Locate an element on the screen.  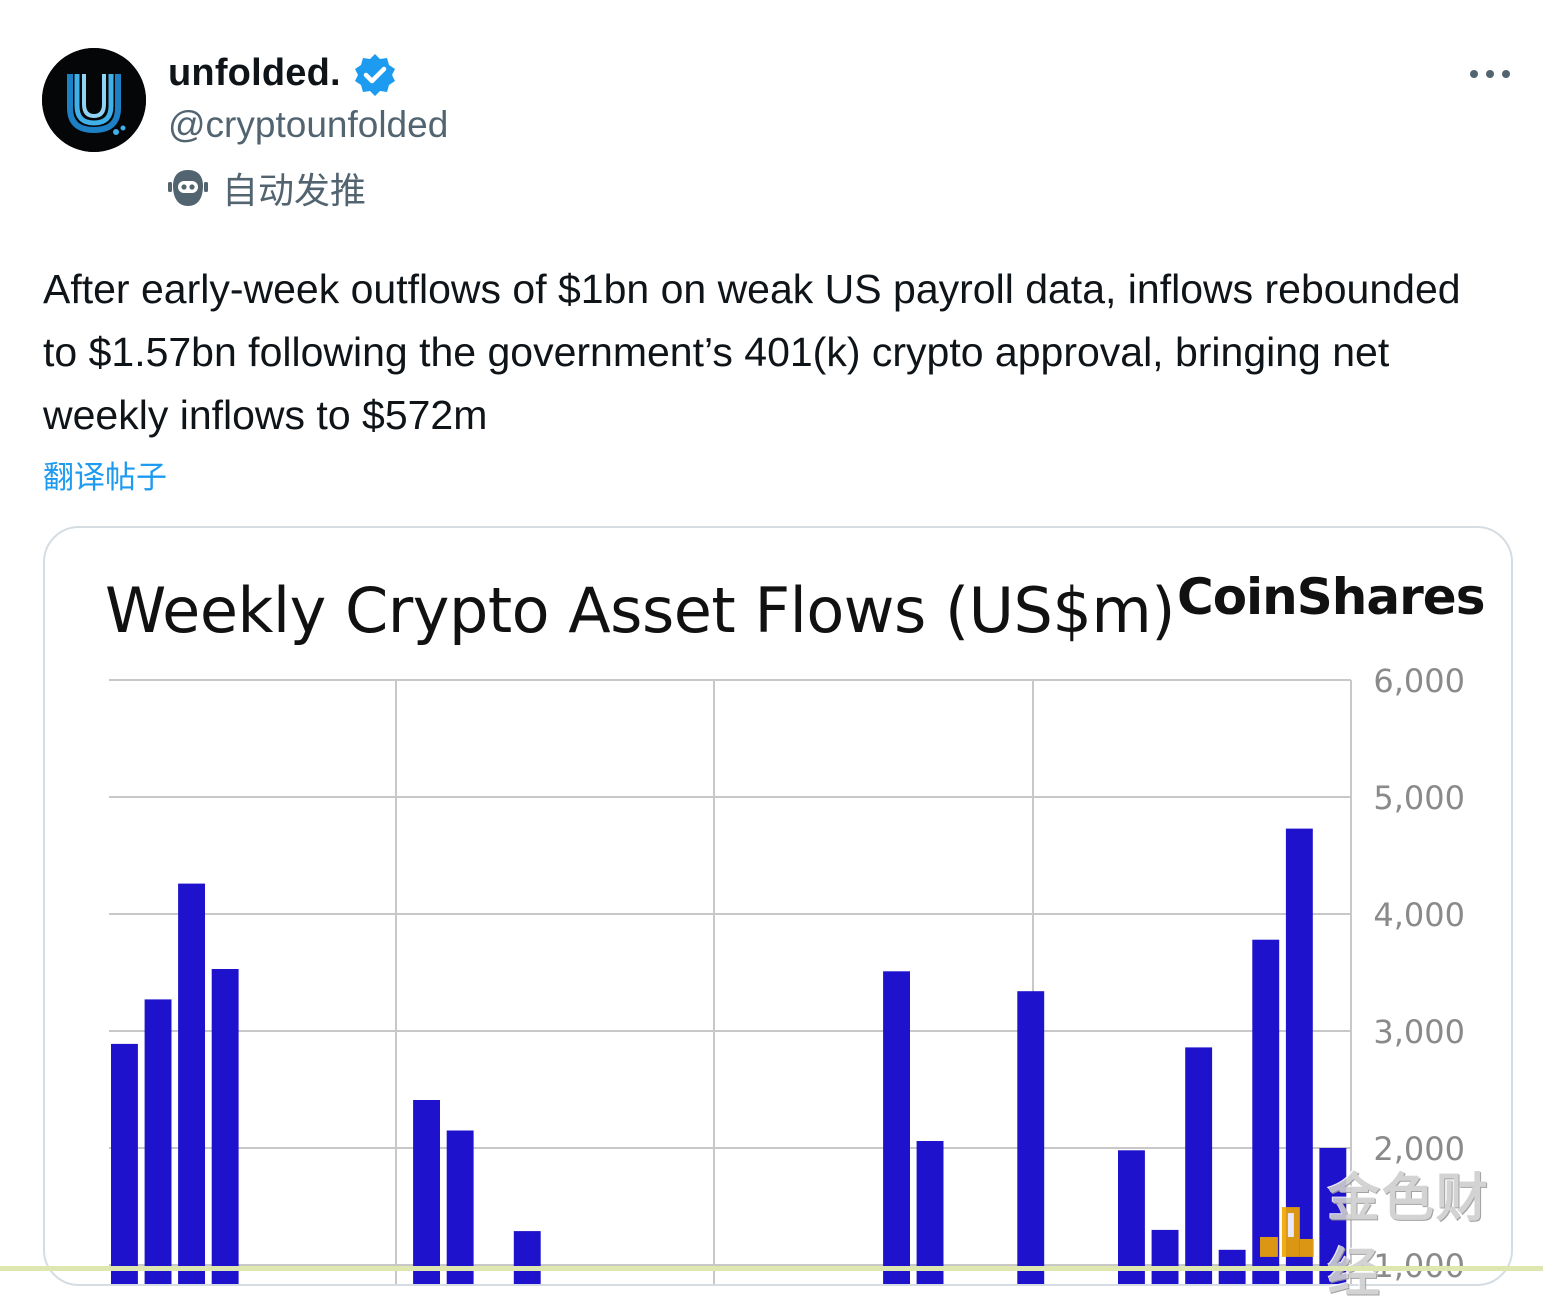
automated-label: 自动发推 is located at coordinates (294, 191).